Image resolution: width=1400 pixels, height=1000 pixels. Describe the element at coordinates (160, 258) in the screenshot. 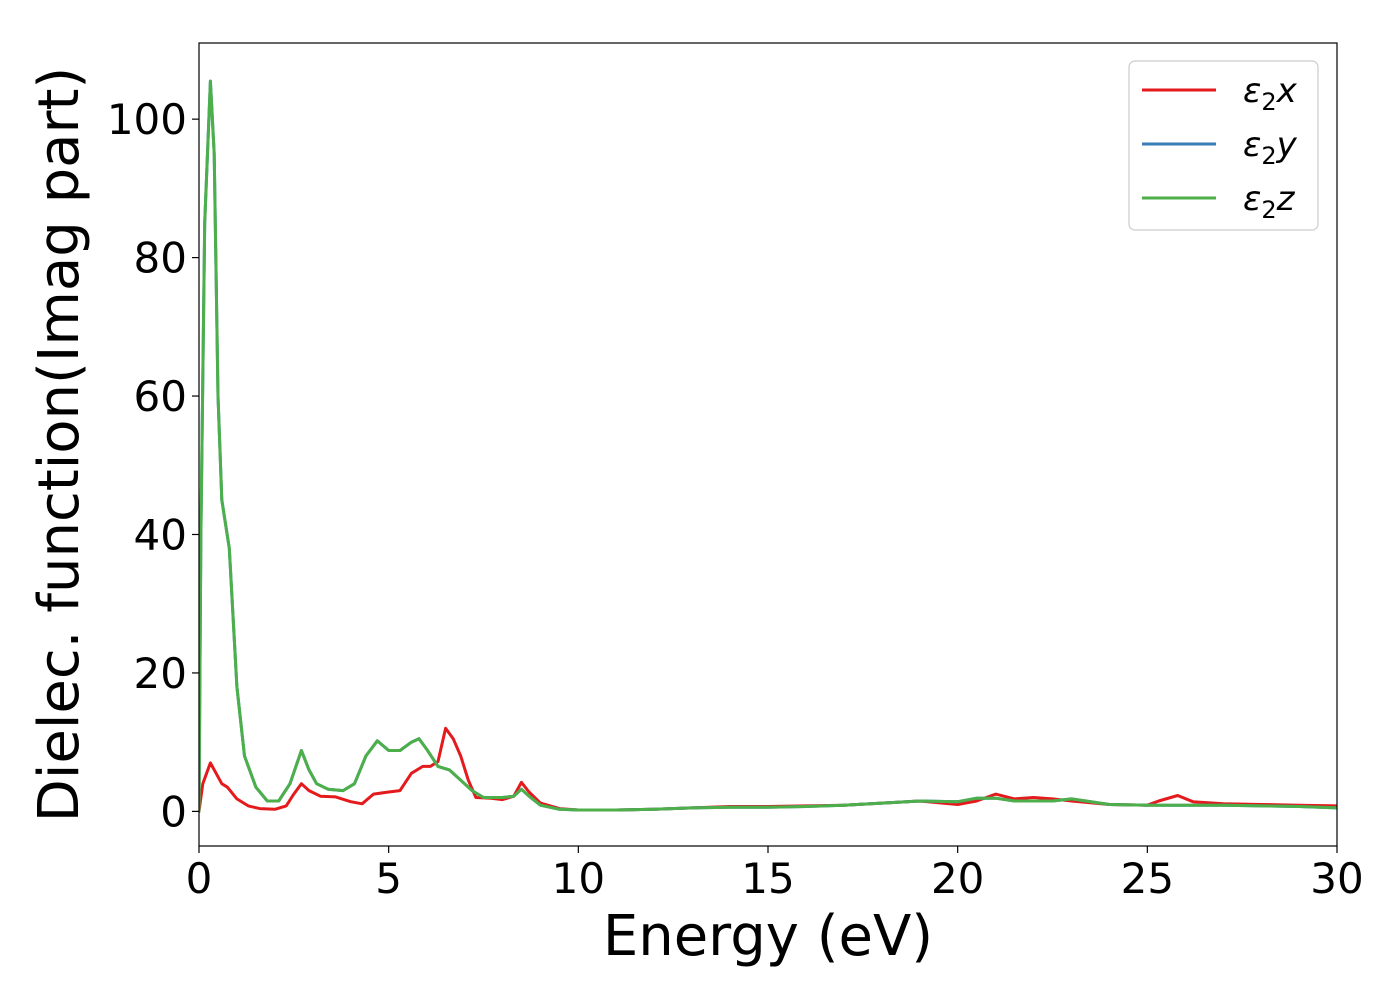

I see `y-tick-label: 80` at that location.